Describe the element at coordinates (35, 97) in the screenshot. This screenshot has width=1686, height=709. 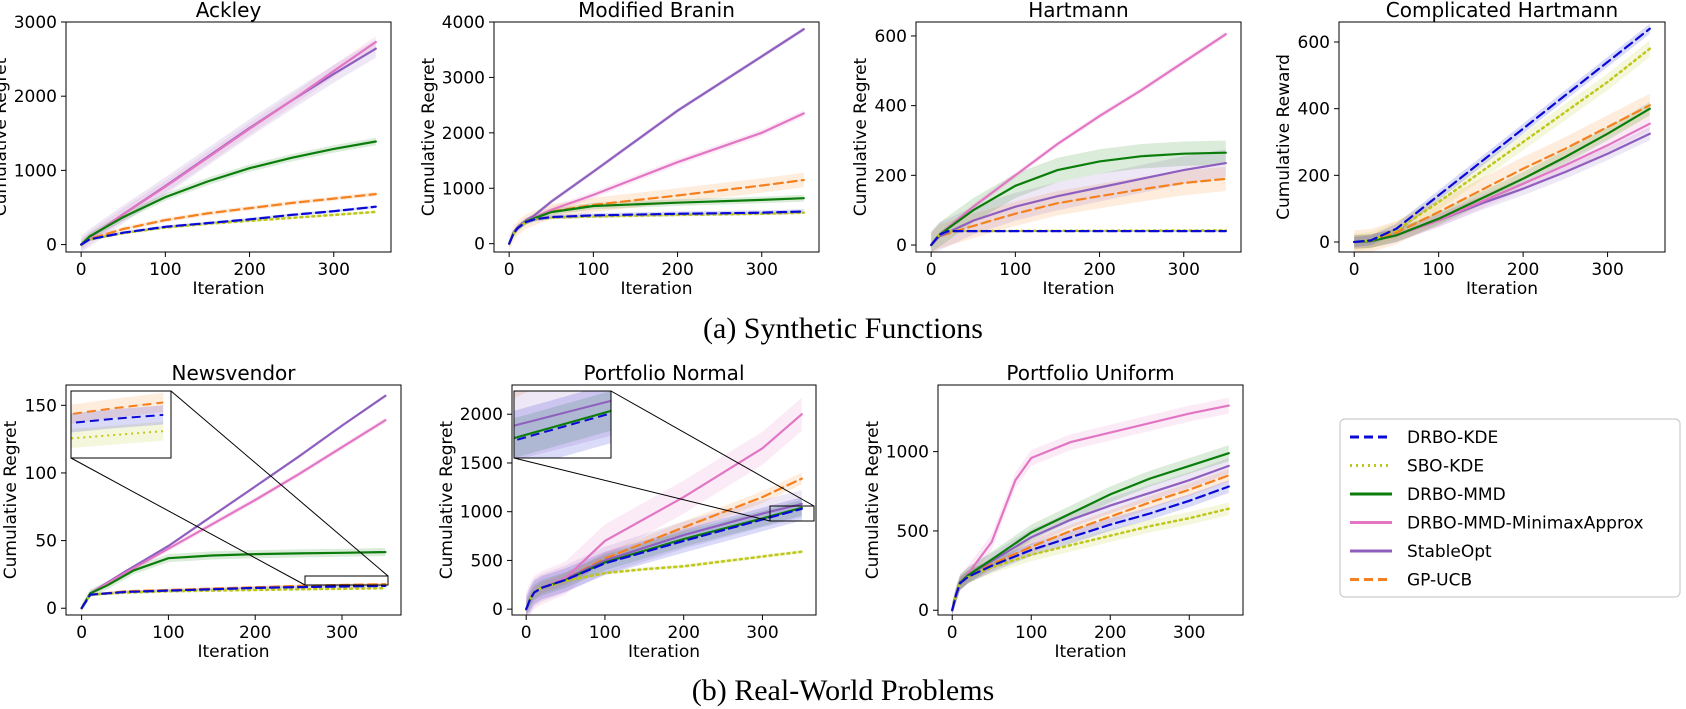
I see `y-tick-label: 2000` at that location.